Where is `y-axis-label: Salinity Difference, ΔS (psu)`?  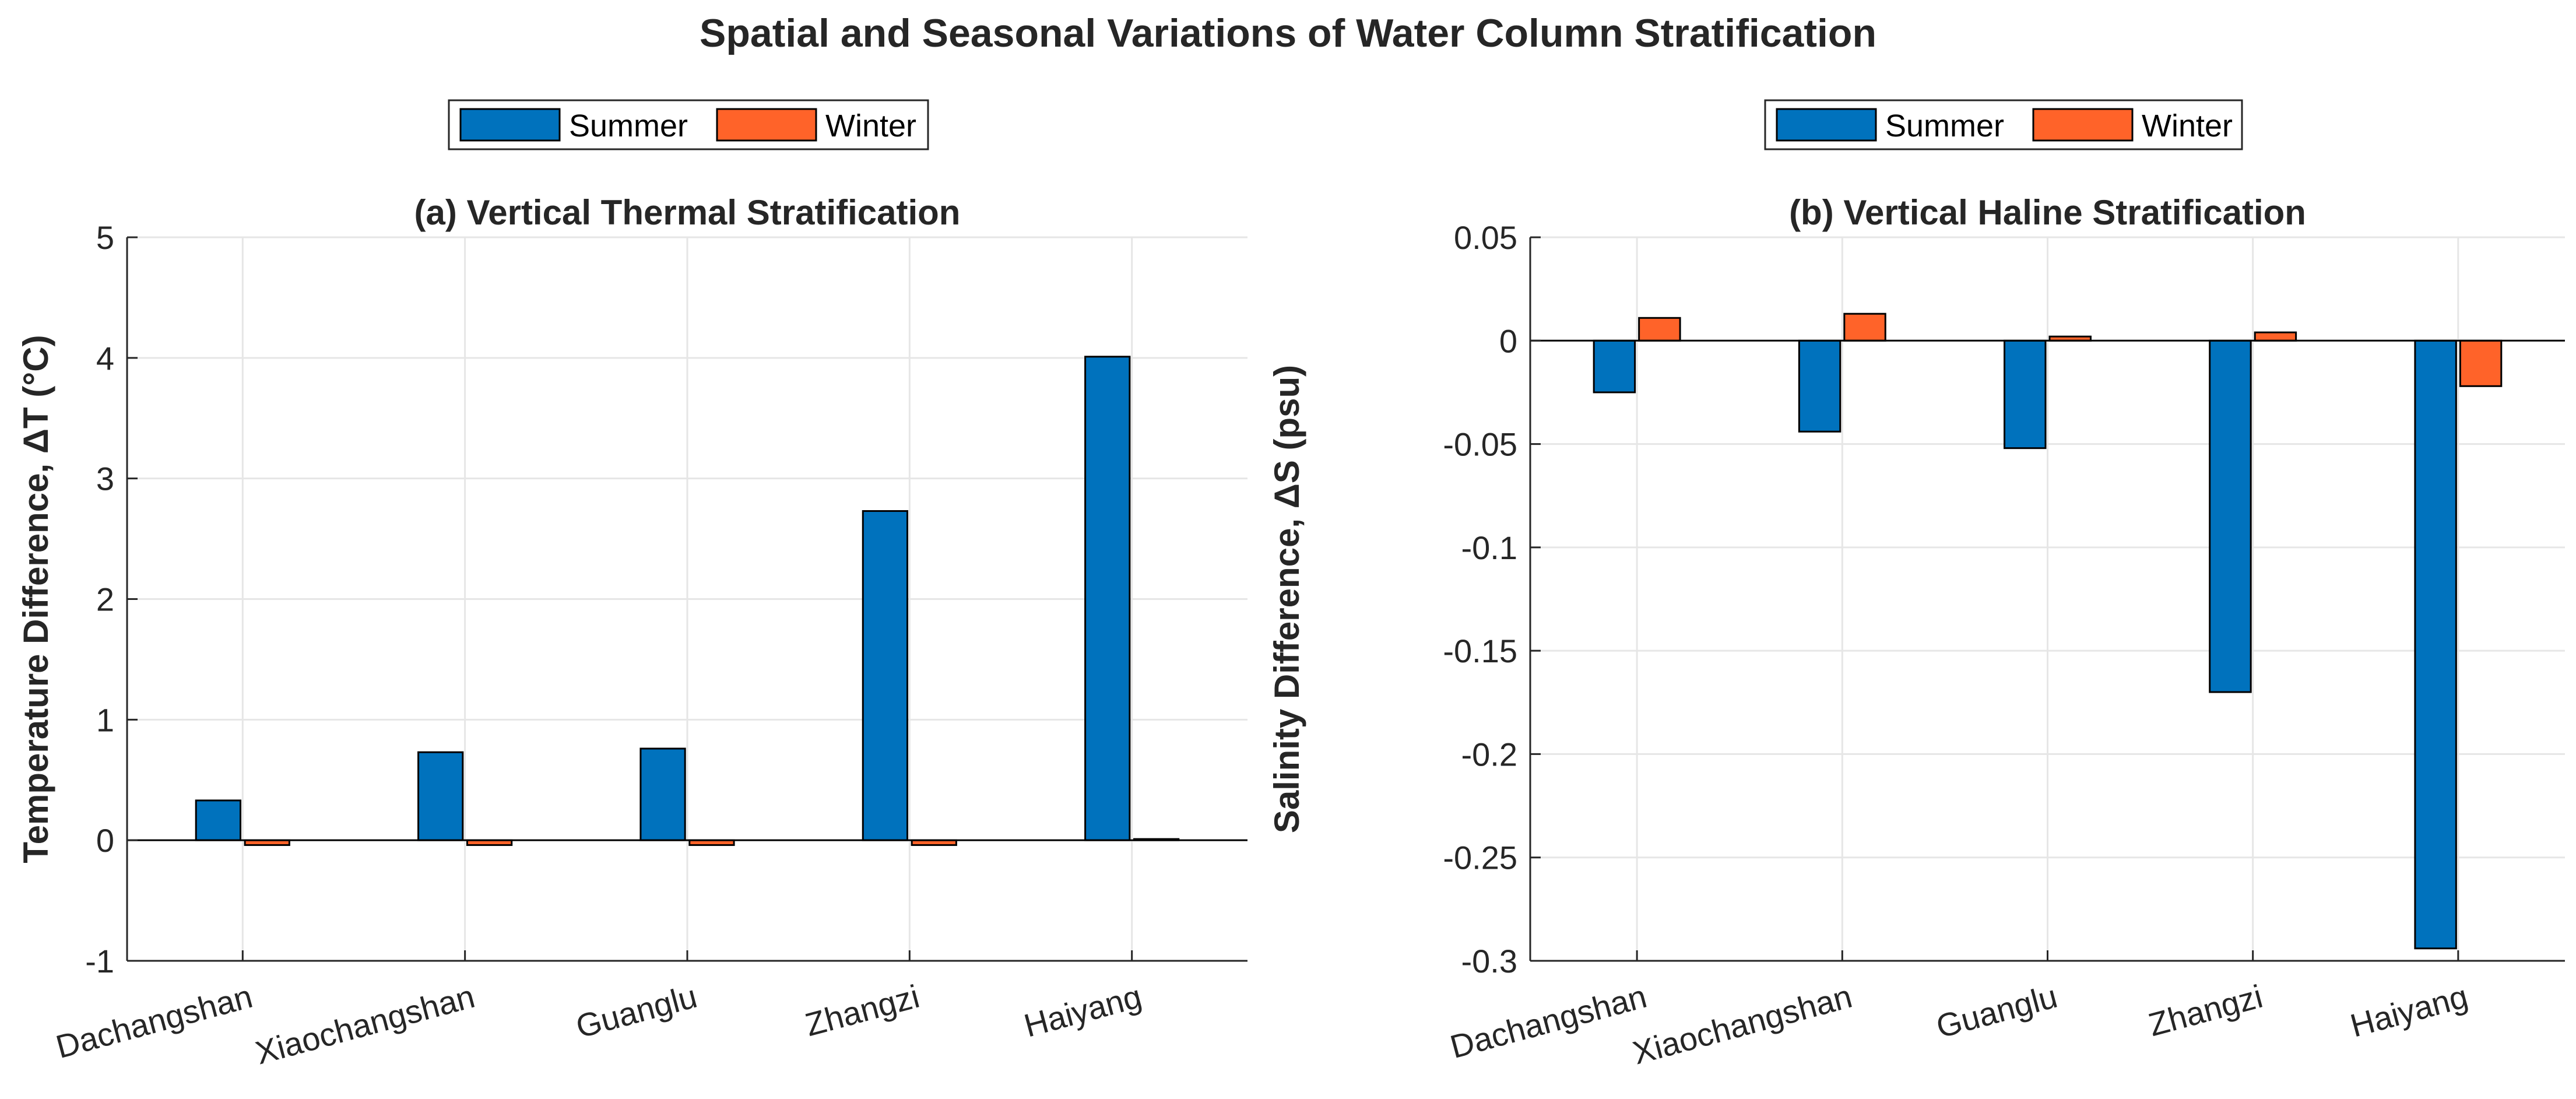
y-axis-label: Salinity Difference, ΔS (psu) is located at coordinates (1286, 599).